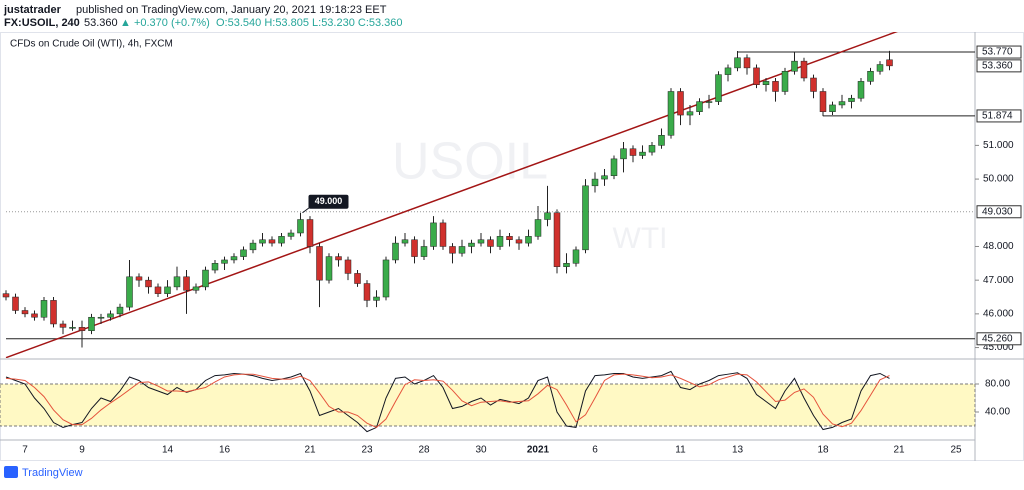  I want to click on symbol: FX:USOIL, 240, so click(42, 23).